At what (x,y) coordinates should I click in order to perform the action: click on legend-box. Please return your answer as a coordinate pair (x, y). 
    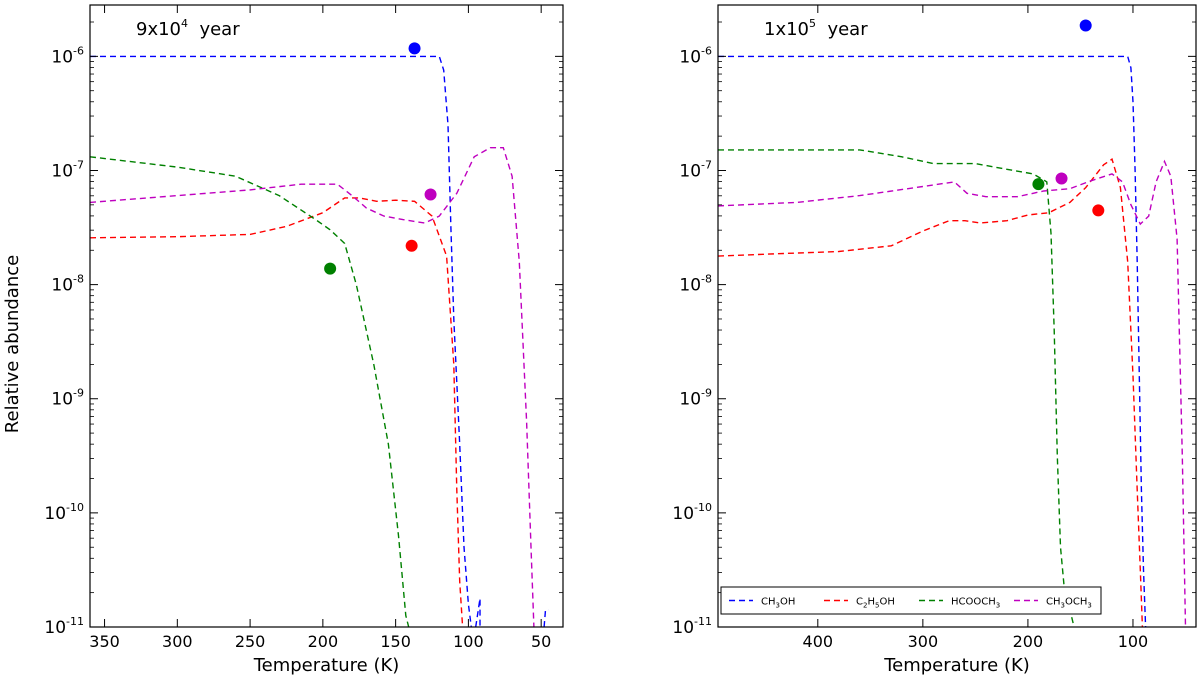
    Looking at the image, I should click on (911, 600).